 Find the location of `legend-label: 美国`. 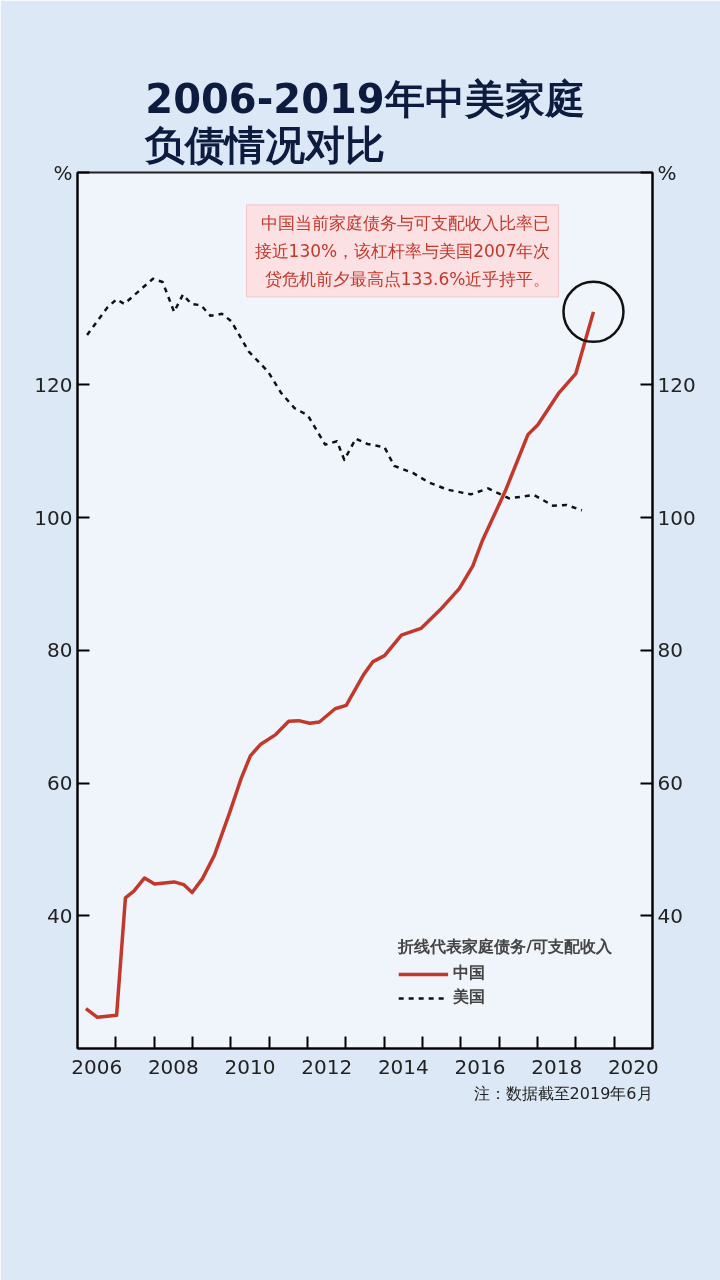

legend-label: 美国 is located at coordinates (469, 997).